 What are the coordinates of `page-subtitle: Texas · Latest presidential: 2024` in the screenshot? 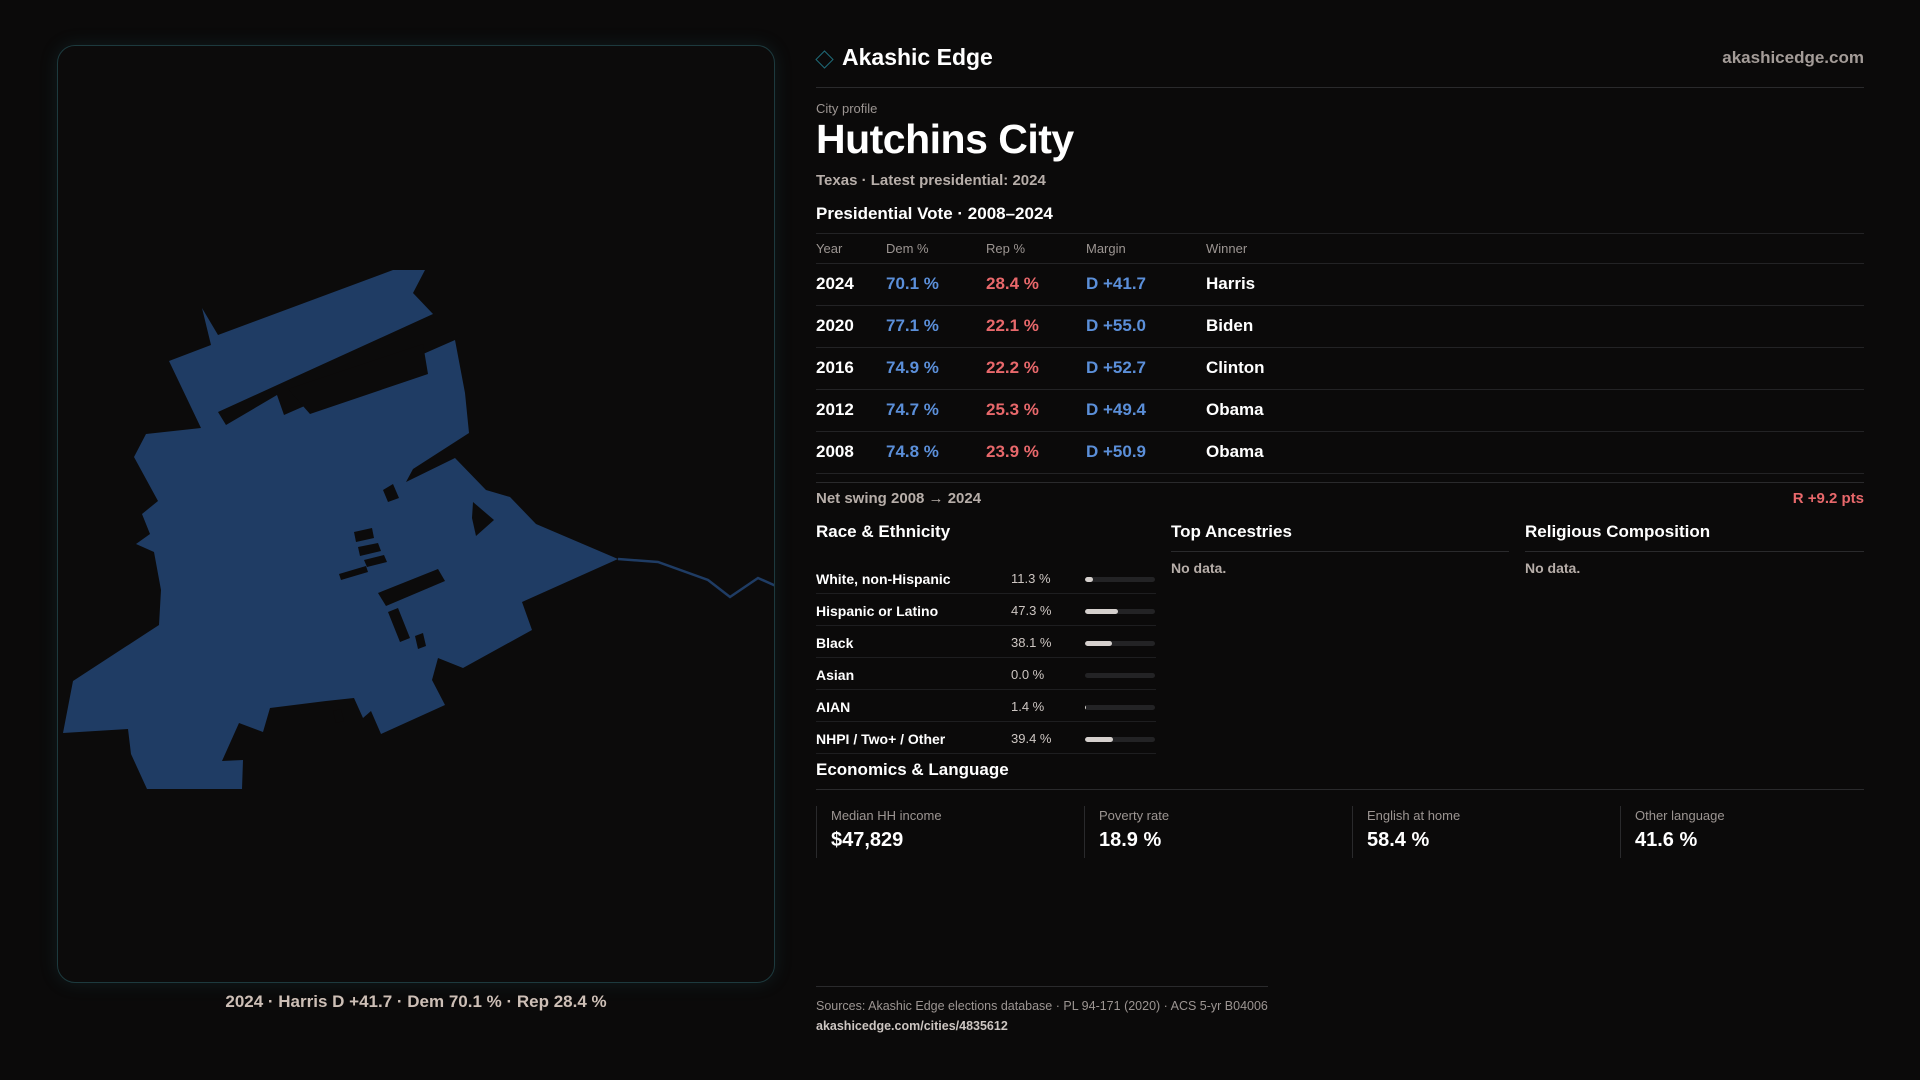 It's located at (931, 180).